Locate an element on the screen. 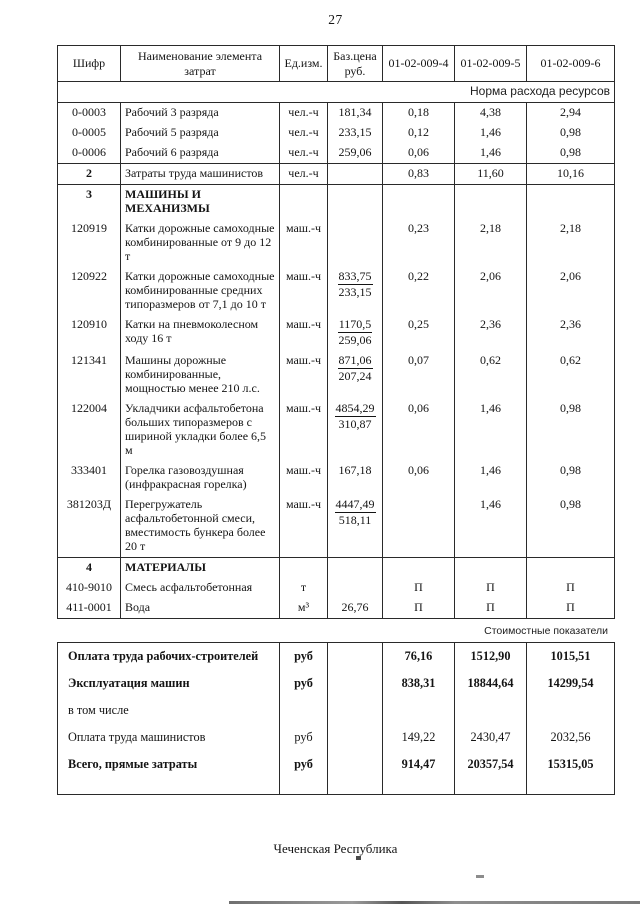  name-cell: Рабочий 3 разряда is located at coordinates (200, 112).